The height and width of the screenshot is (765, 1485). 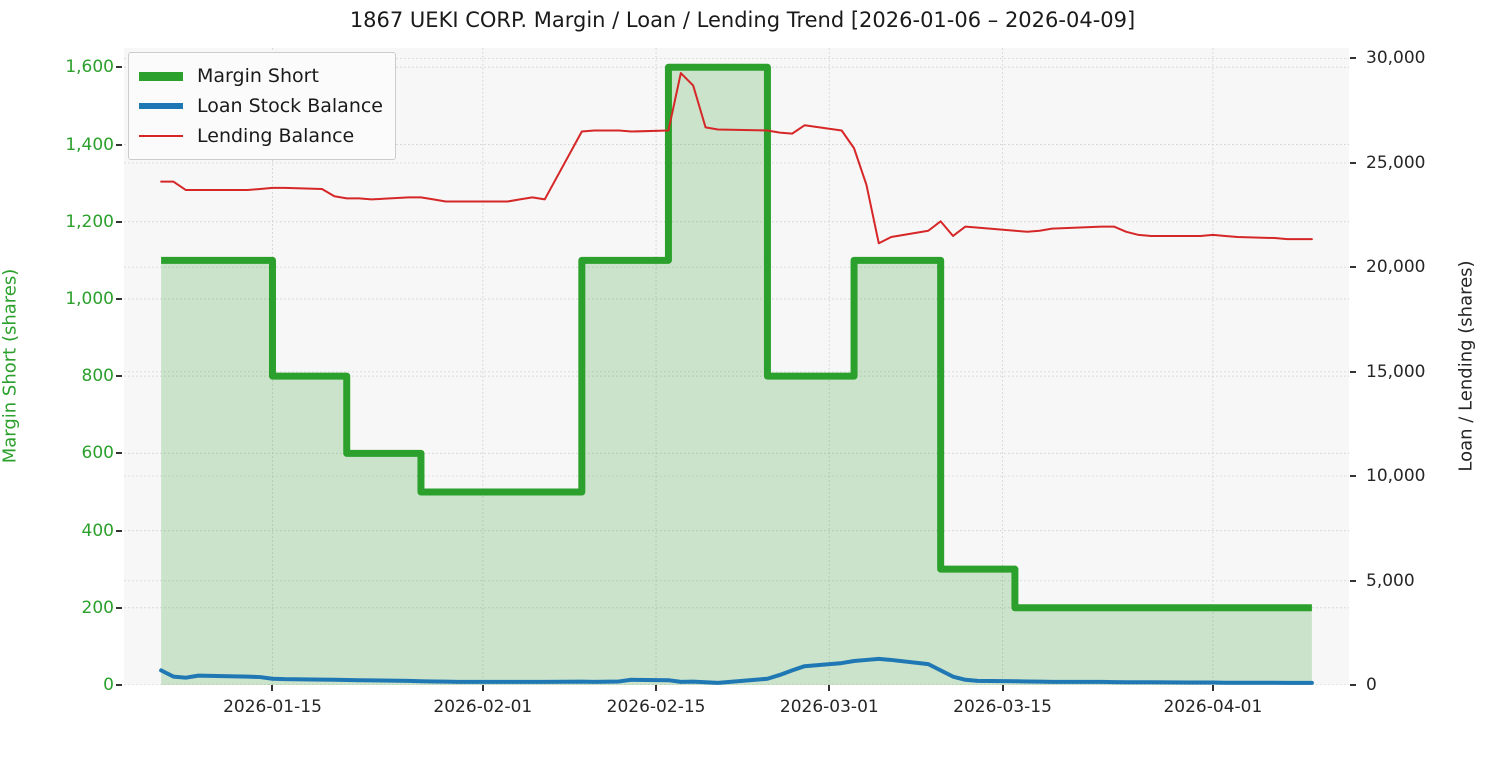 I want to click on x-axis-tick-label: 2026-01-15, so click(x=272, y=707).